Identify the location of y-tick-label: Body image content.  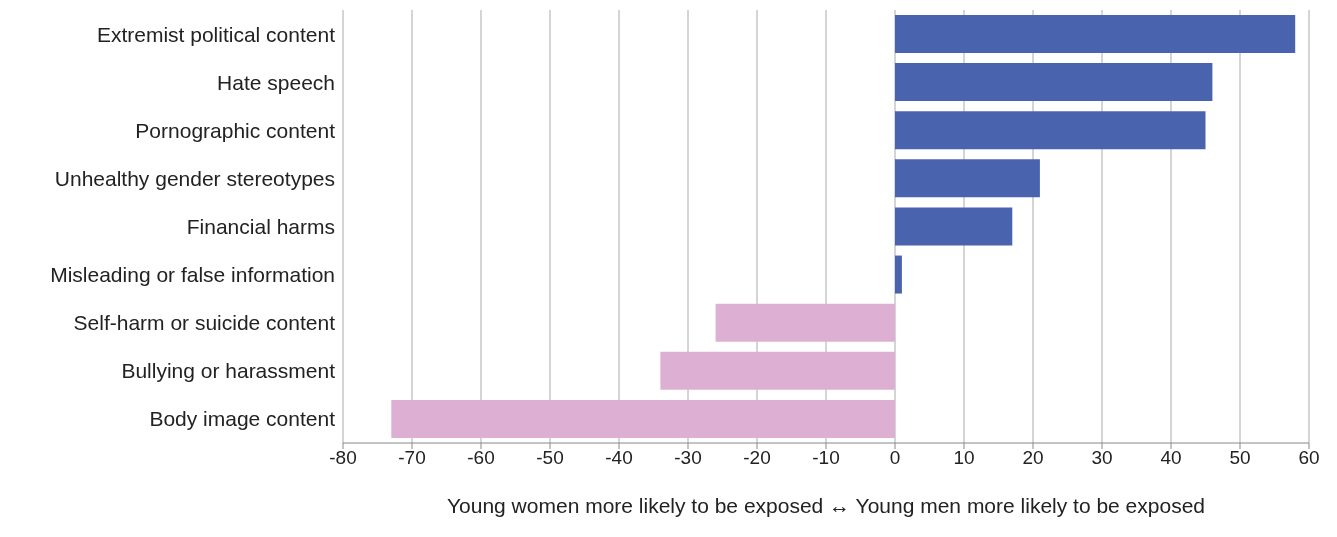
(242, 419).